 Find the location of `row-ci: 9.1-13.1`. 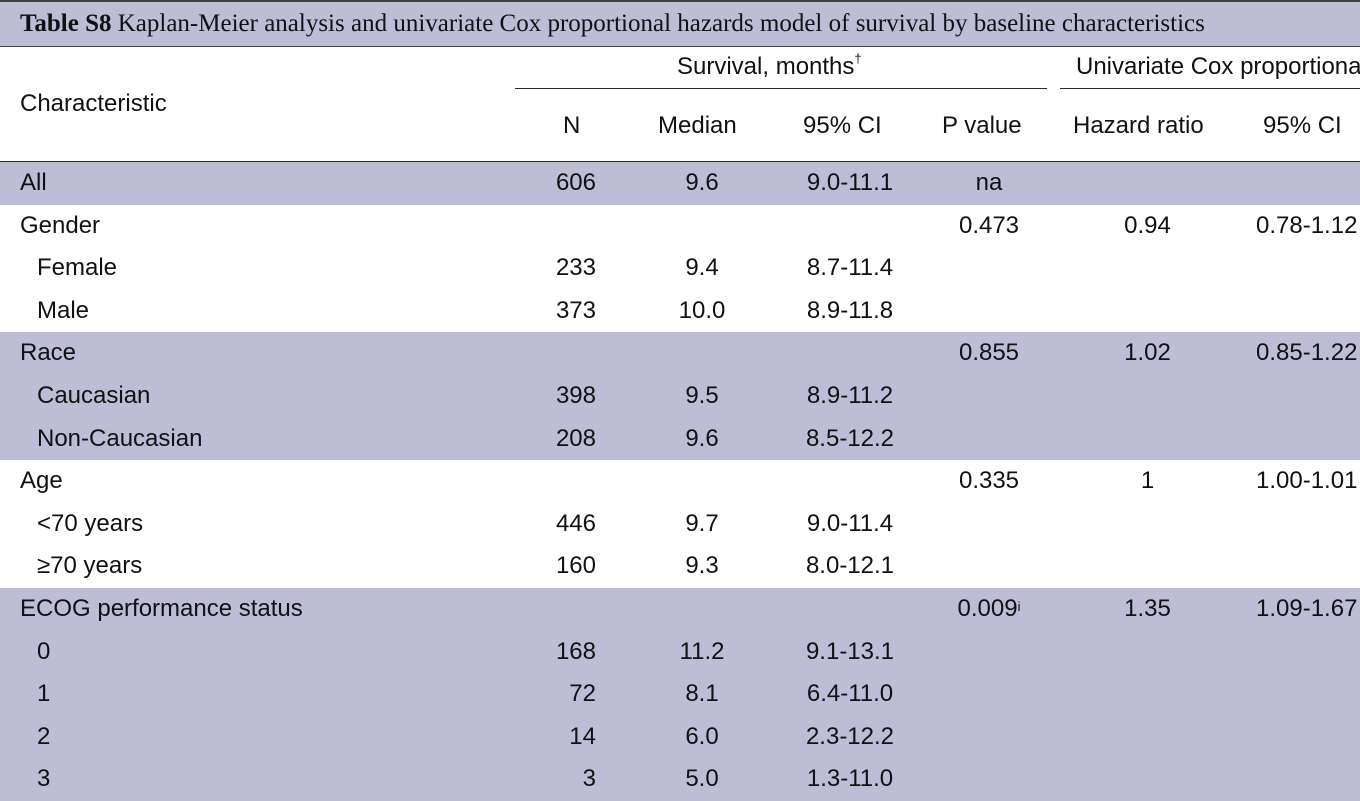

row-ci: 9.1-13.1 is located at coordinates (850, 652).